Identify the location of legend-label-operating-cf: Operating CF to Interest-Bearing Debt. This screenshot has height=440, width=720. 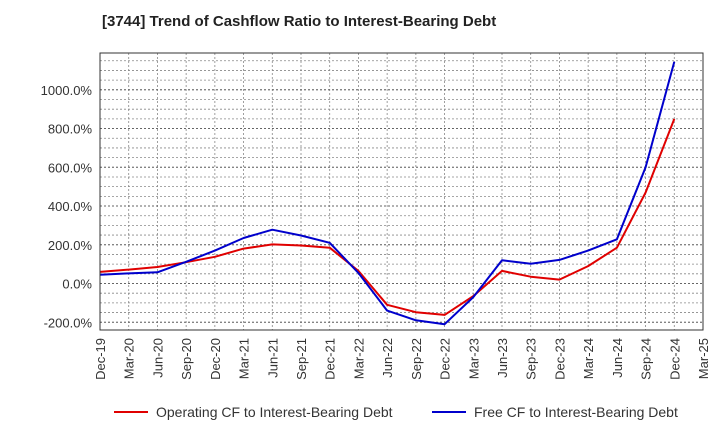
(274, 412).